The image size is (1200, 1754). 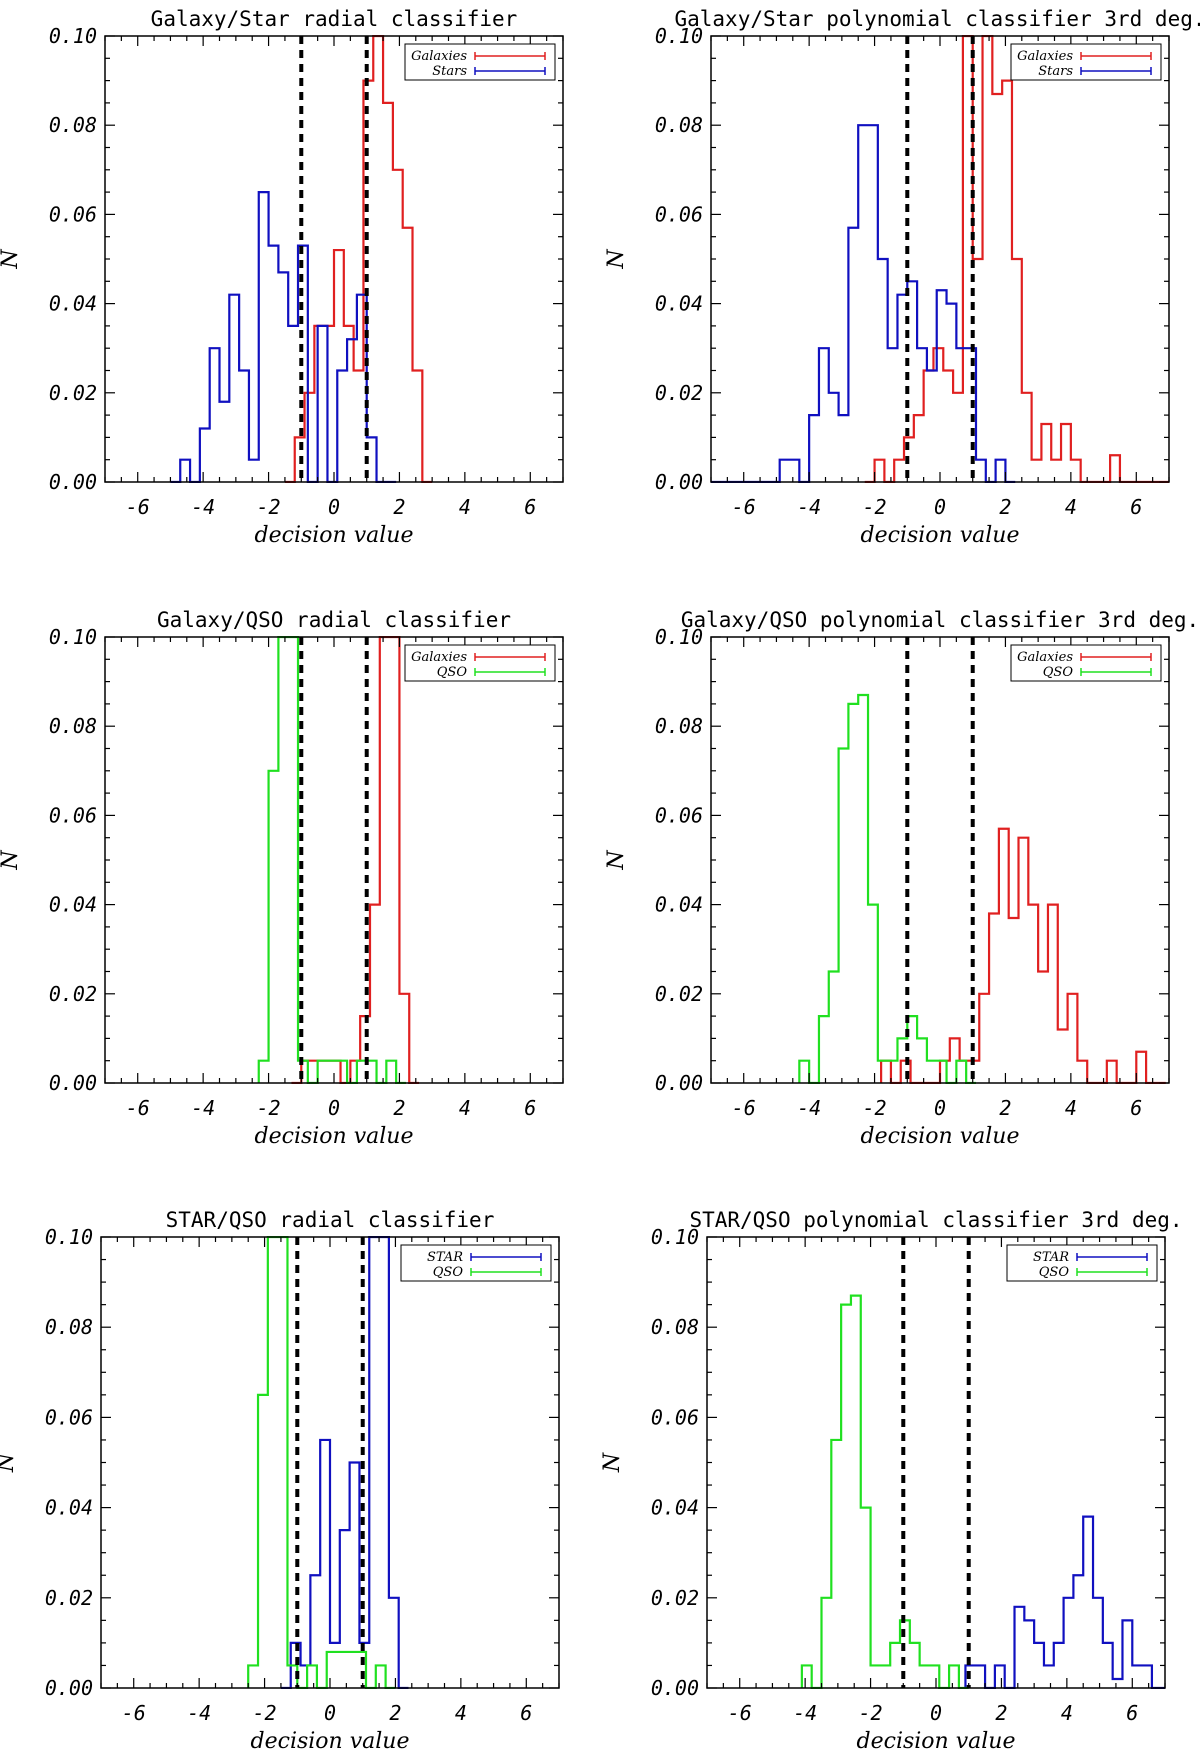 What do you see at coordinates (449, 71) in the screenshot?
I see `legend-label: Stars` at bounding box center [449, 71].